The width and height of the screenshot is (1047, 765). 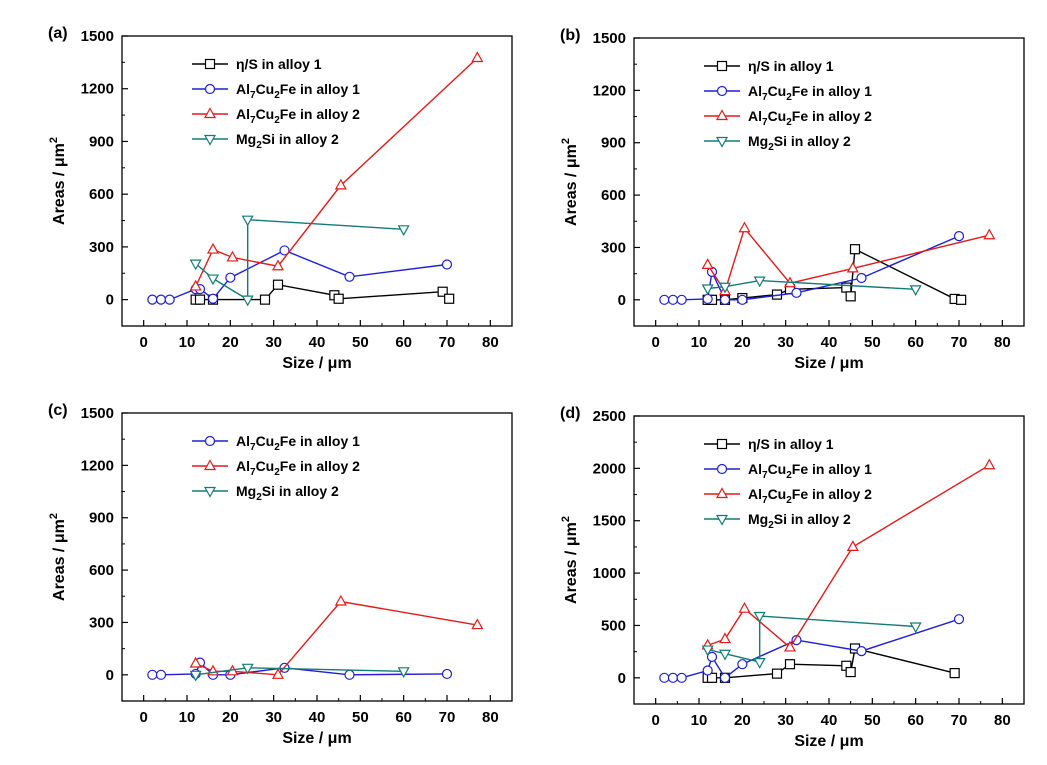 I want to click on legend-text-part: η/S in alloy 1, so click(x=791, y=444).